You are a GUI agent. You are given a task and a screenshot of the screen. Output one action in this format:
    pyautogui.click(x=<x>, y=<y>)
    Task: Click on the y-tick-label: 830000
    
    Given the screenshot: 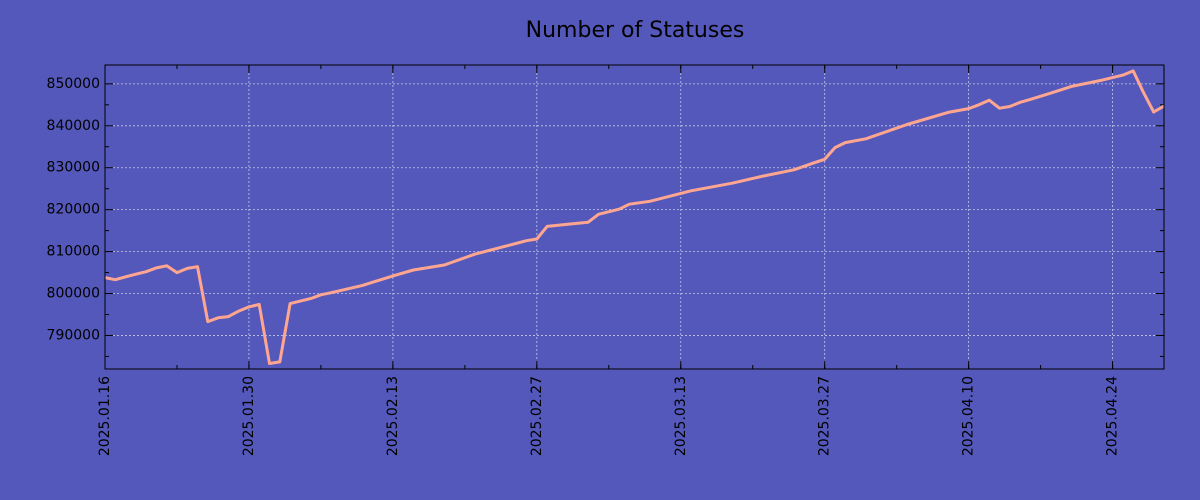 What is the action you would take?
    pyautogui.click(x=73, y=168)
    